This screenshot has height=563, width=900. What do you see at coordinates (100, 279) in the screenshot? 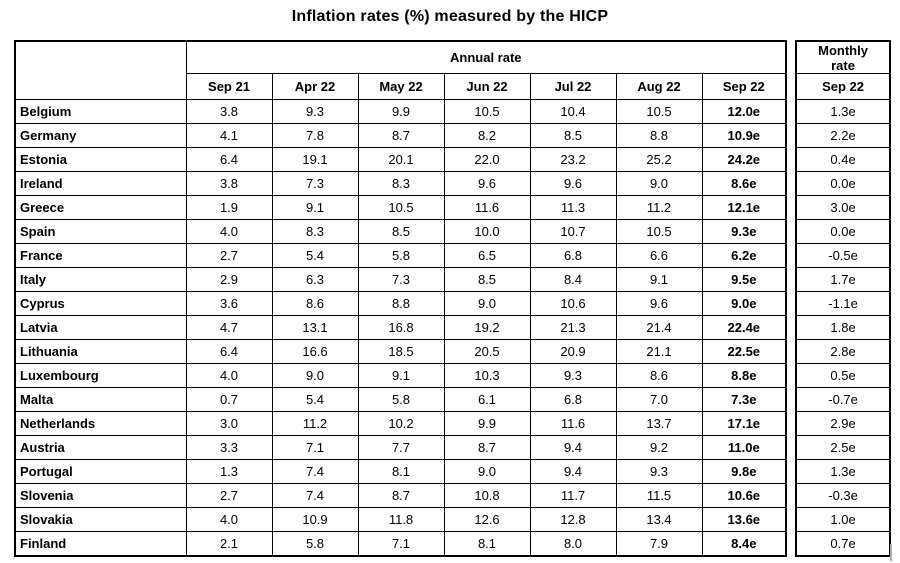
I see `country-cell: Italy` at bounding box center [100, 279].